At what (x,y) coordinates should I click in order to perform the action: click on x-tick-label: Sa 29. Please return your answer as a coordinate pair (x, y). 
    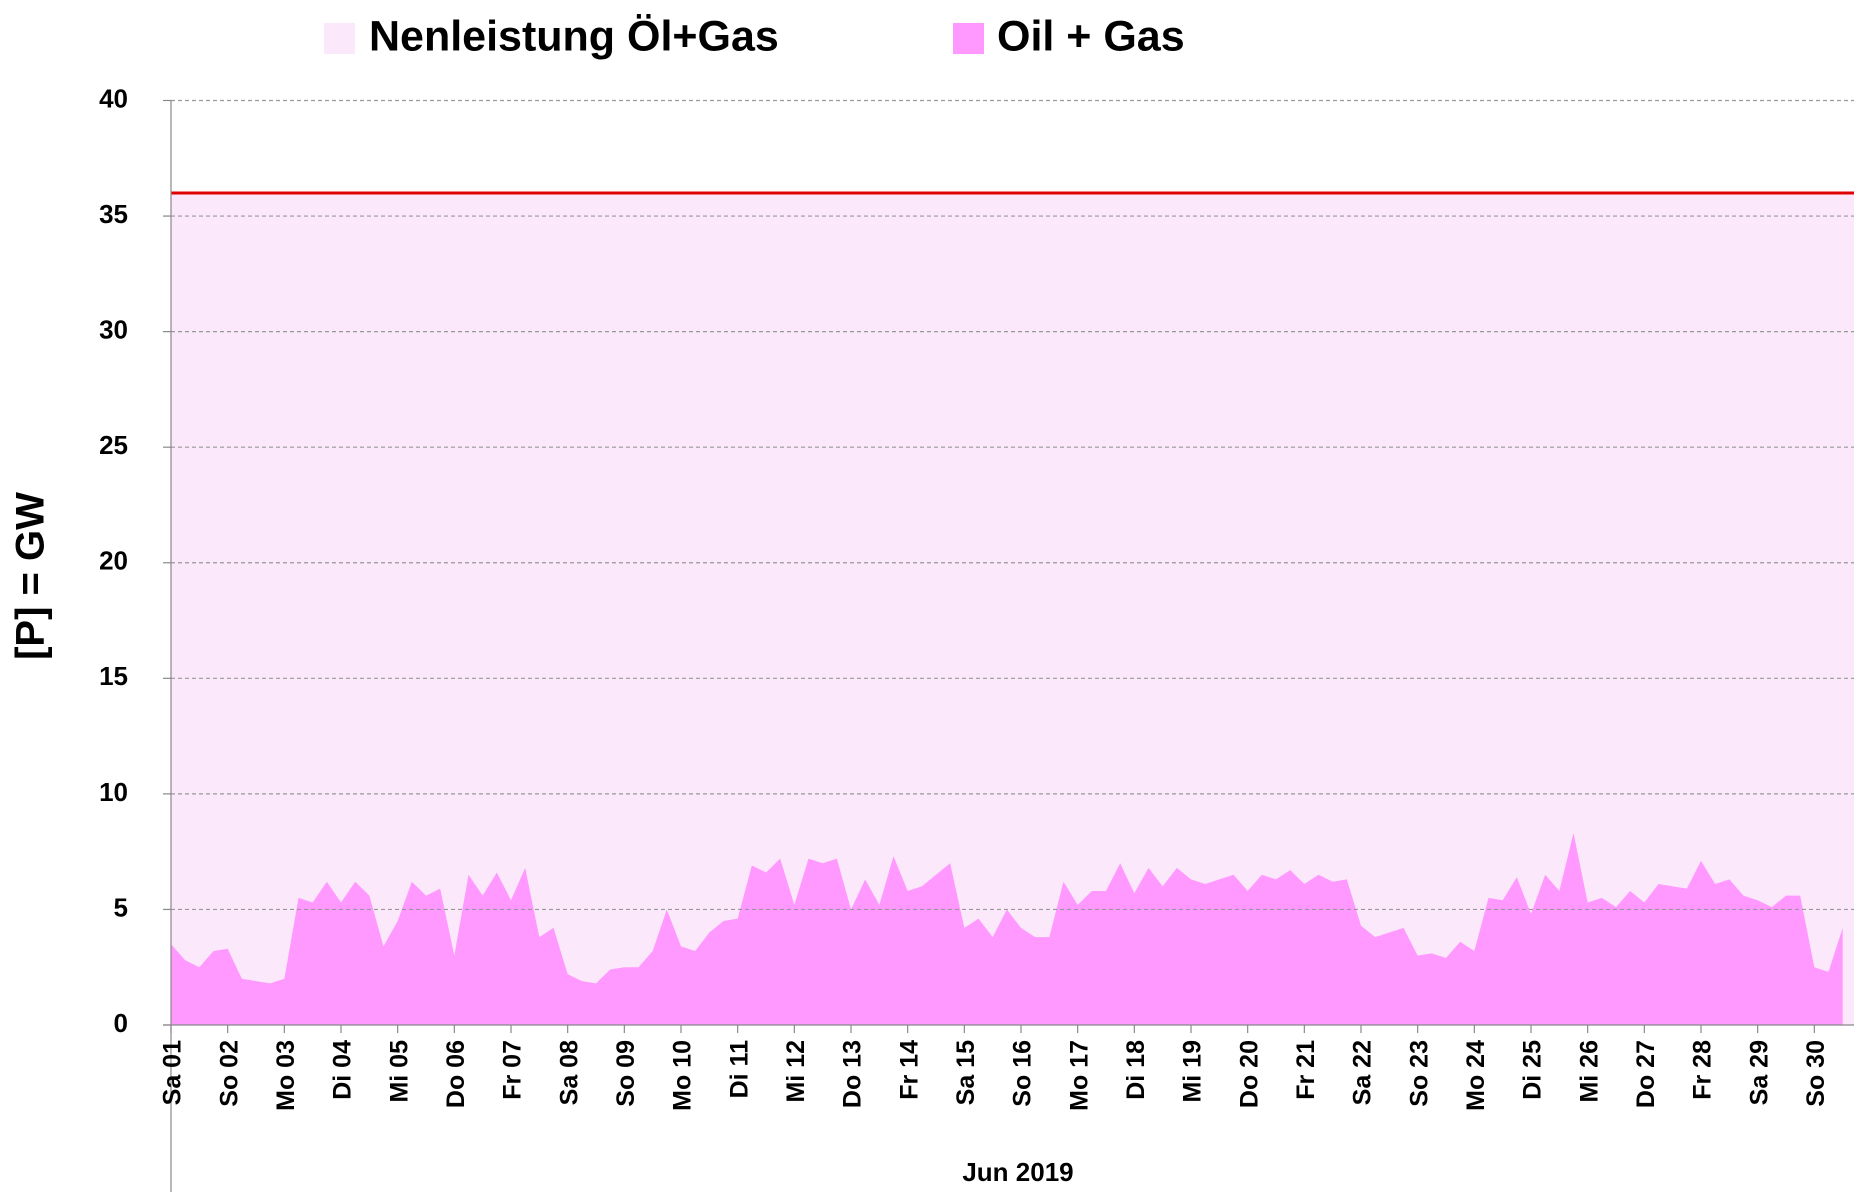
    Looking at the image, I should click on (1759, 1072).